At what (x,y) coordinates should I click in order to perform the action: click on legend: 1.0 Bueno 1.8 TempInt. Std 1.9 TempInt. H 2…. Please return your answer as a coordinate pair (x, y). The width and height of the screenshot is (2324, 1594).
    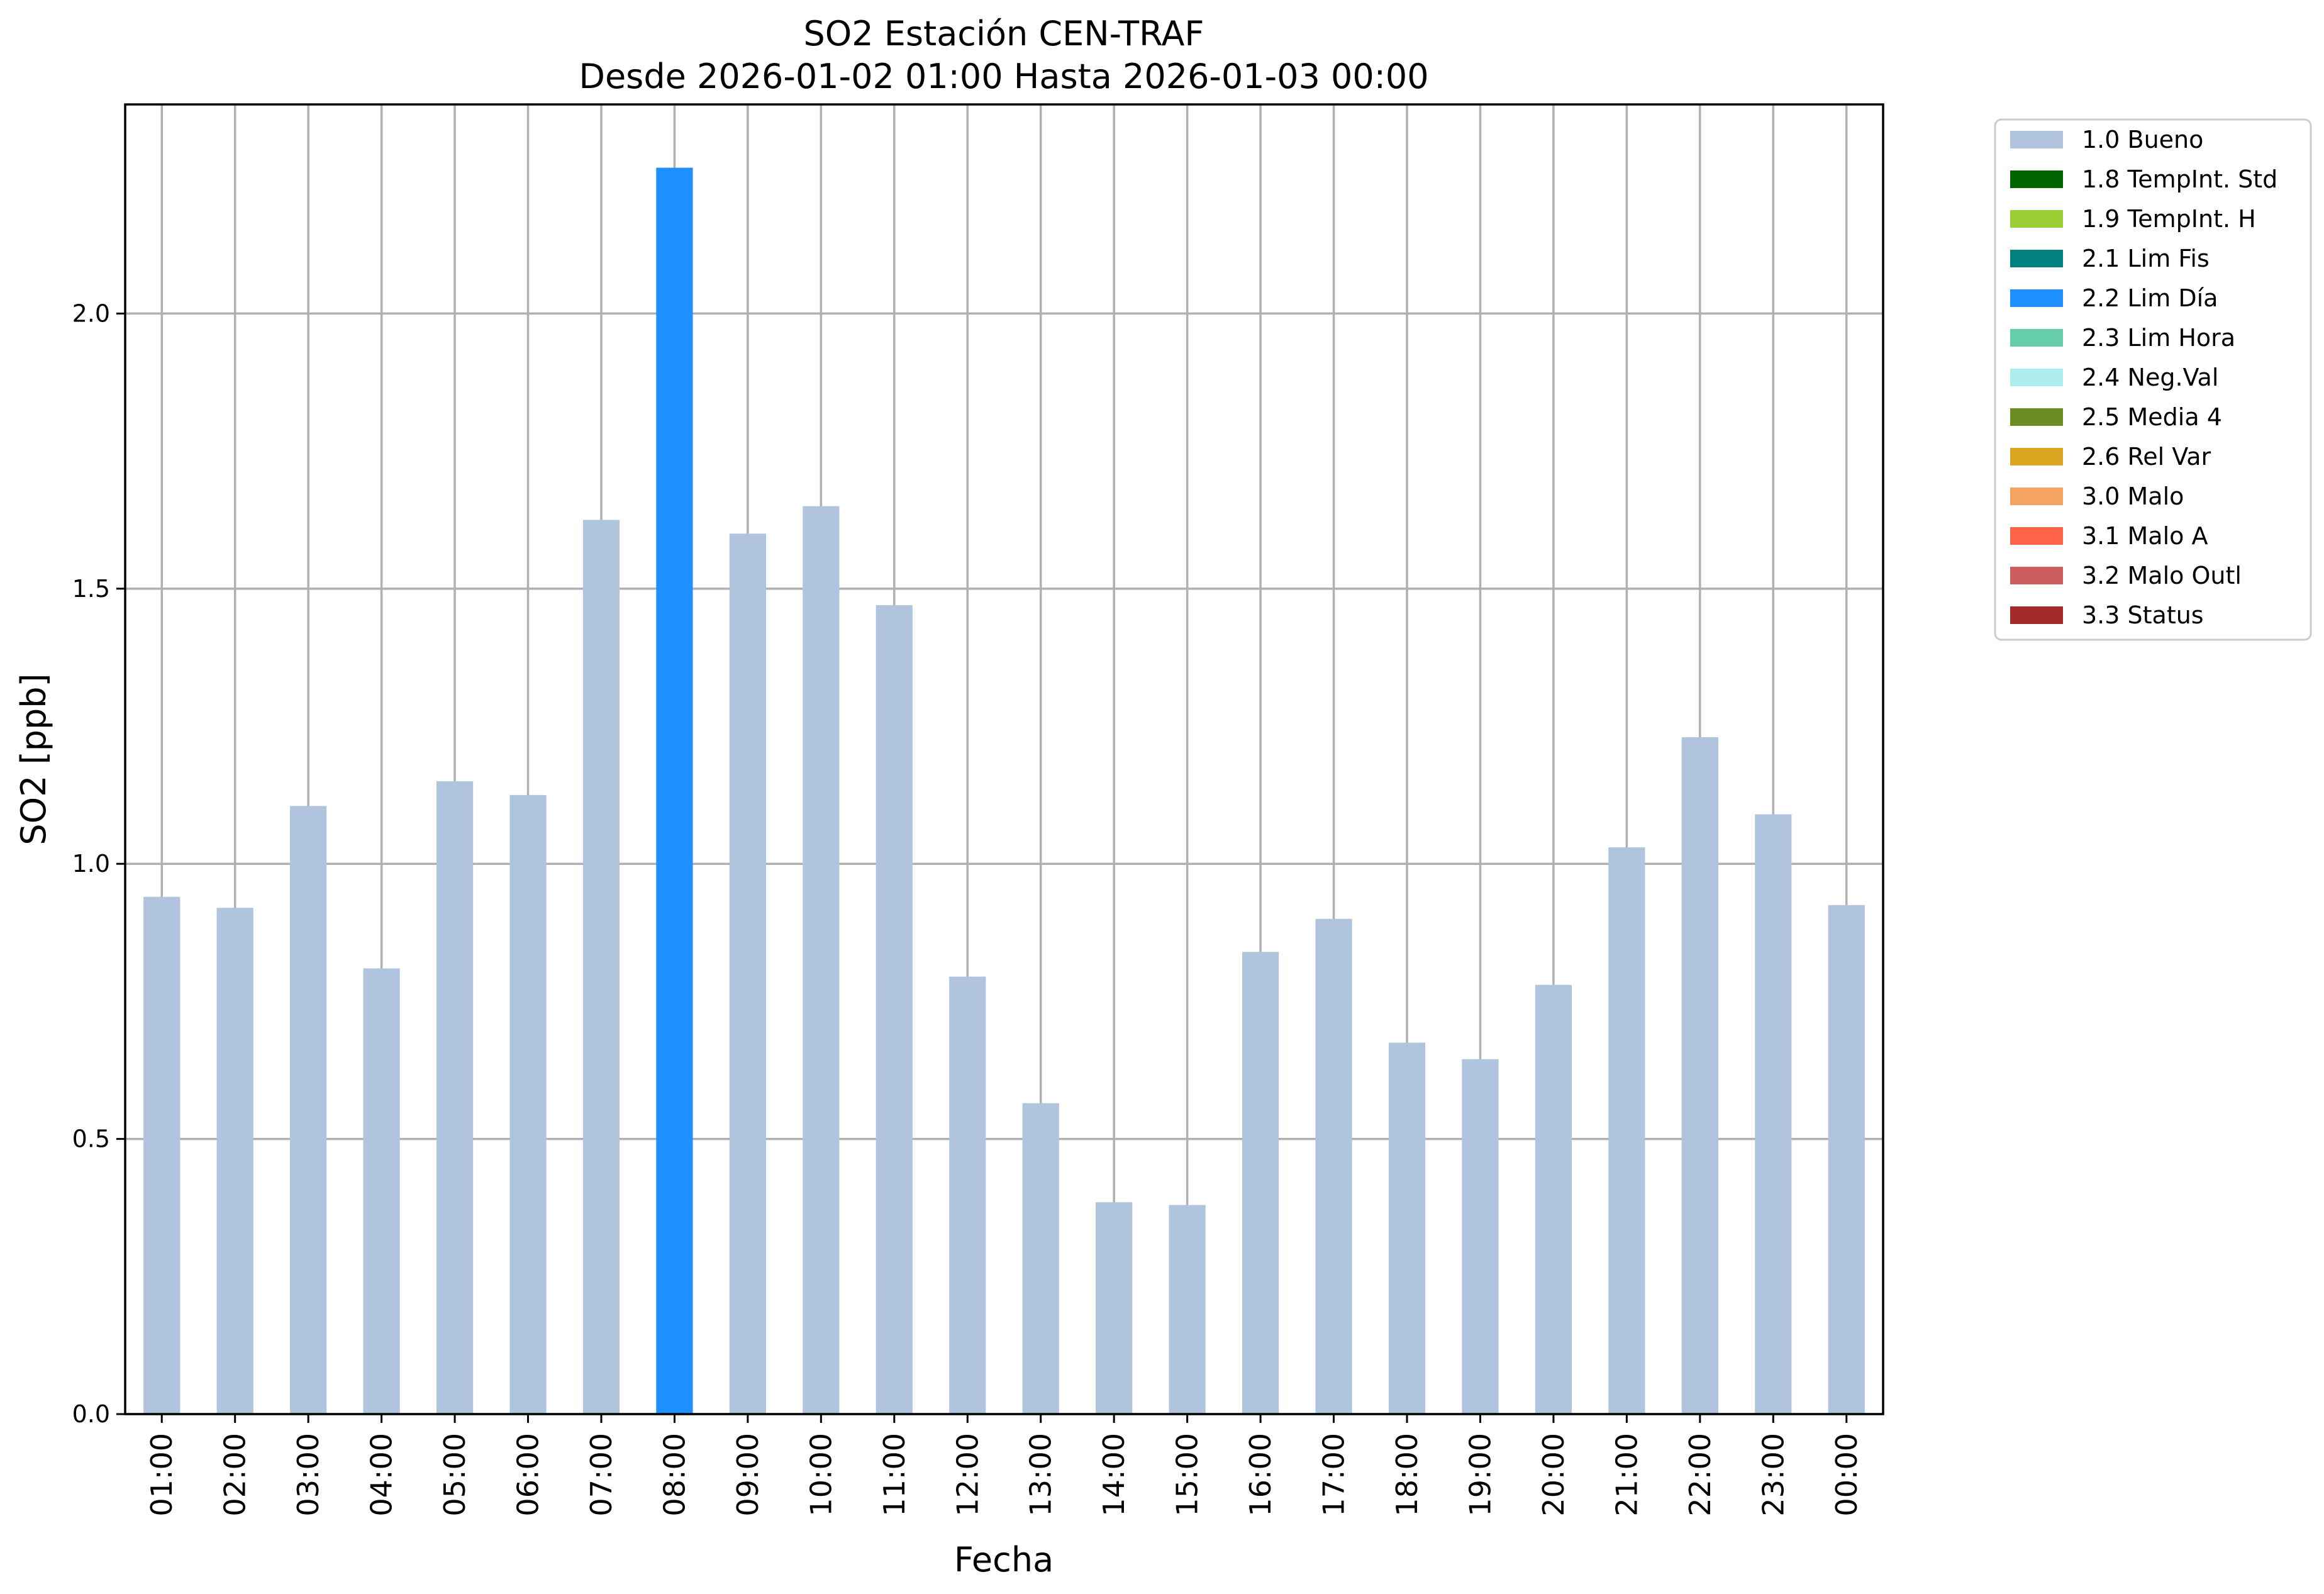
    Looking at the image, I should click on (2153, 380).